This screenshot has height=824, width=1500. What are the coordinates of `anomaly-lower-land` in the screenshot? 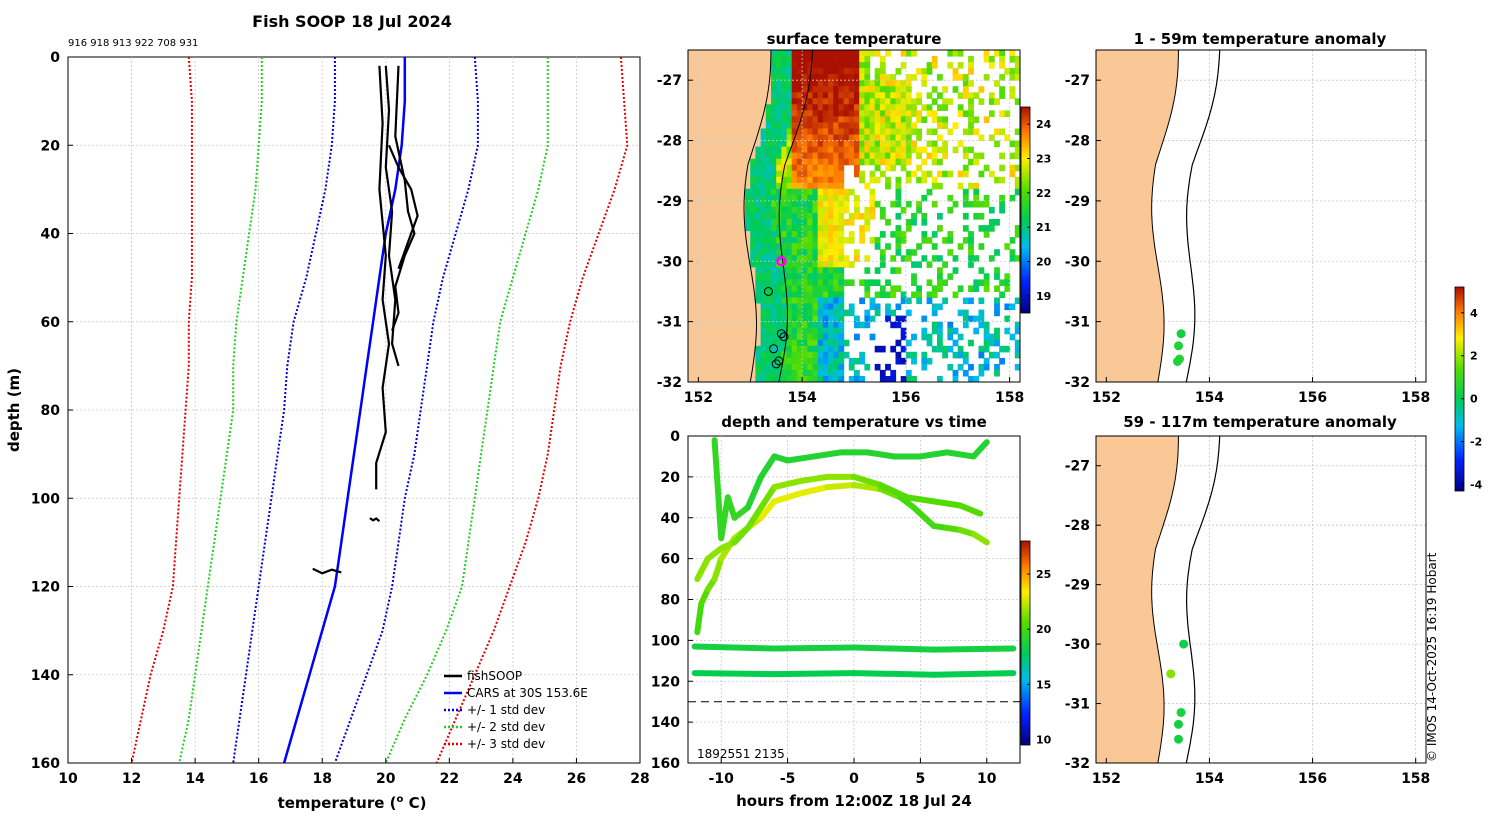 It's located at (1137, 599).